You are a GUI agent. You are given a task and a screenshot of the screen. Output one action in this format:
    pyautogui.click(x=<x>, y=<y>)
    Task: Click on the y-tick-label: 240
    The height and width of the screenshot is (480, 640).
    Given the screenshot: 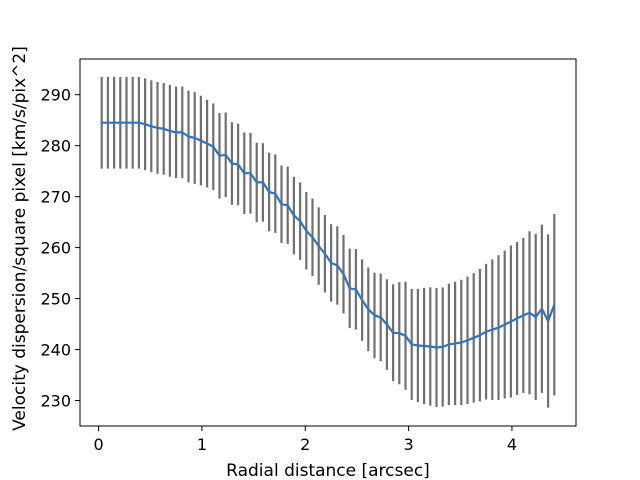 What is the action you would take?
    pyautogui.click(x=55, y=350)
    